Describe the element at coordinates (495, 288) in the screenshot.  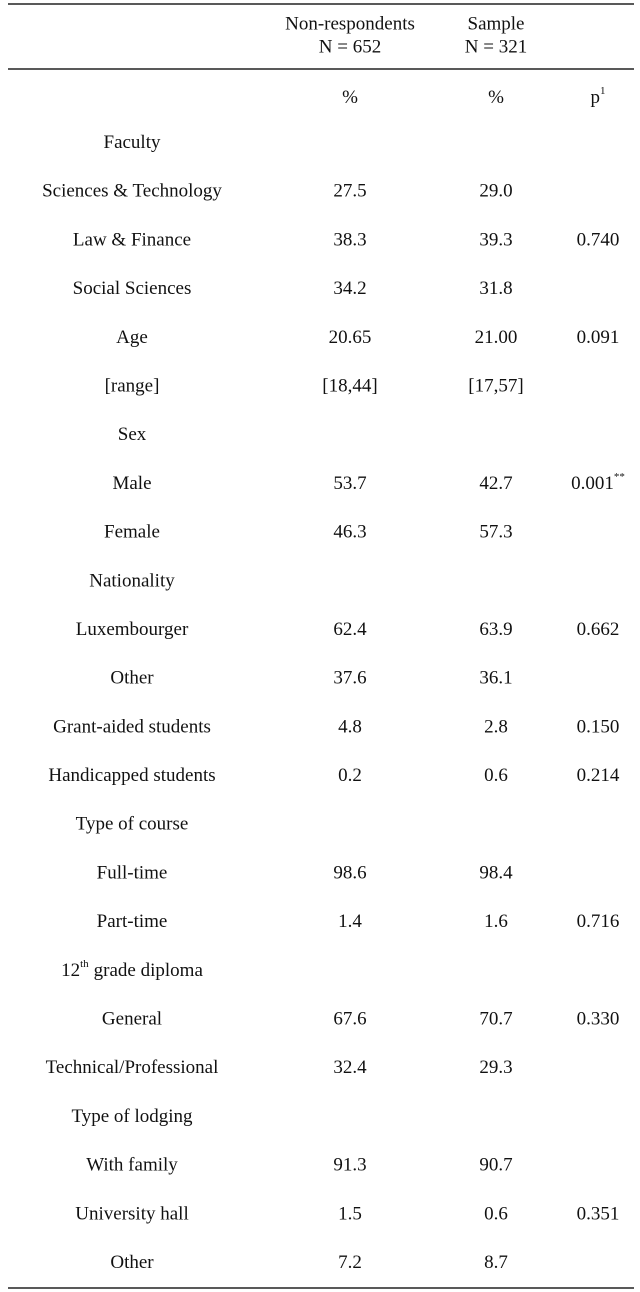
I see `value-cell: 31.8` at that location.